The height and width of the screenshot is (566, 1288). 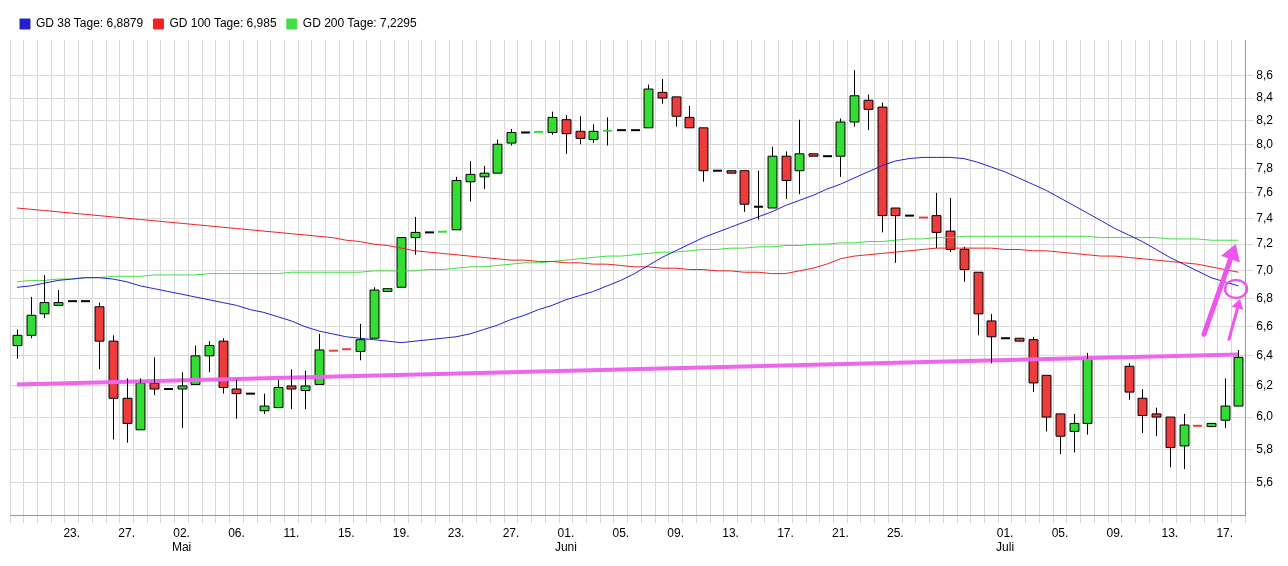 I want to click on x-tick-label: 25., so click(x=895, y=532).